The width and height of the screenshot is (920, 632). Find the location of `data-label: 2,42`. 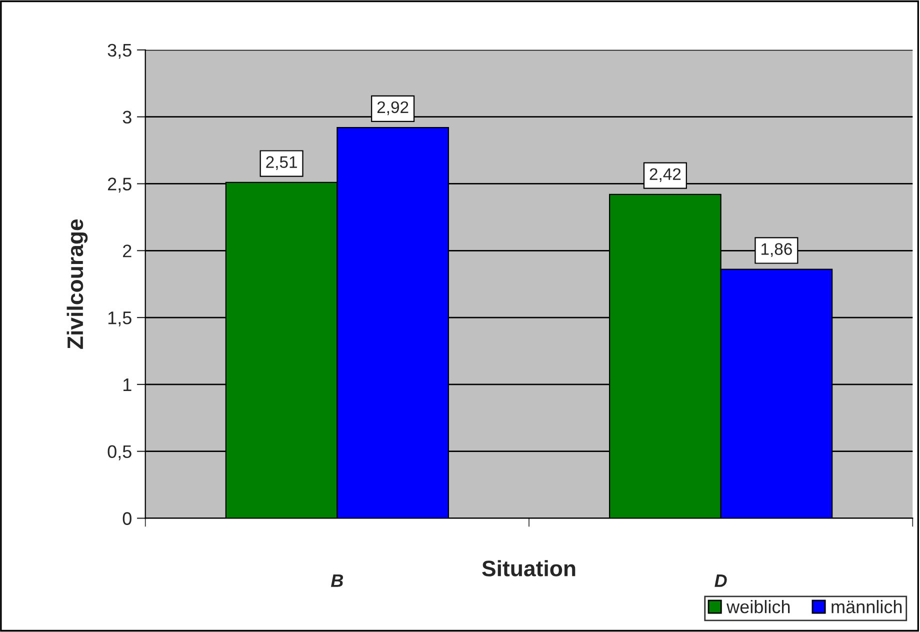

data-label: 2,42 is located at coordinates (665, 175).